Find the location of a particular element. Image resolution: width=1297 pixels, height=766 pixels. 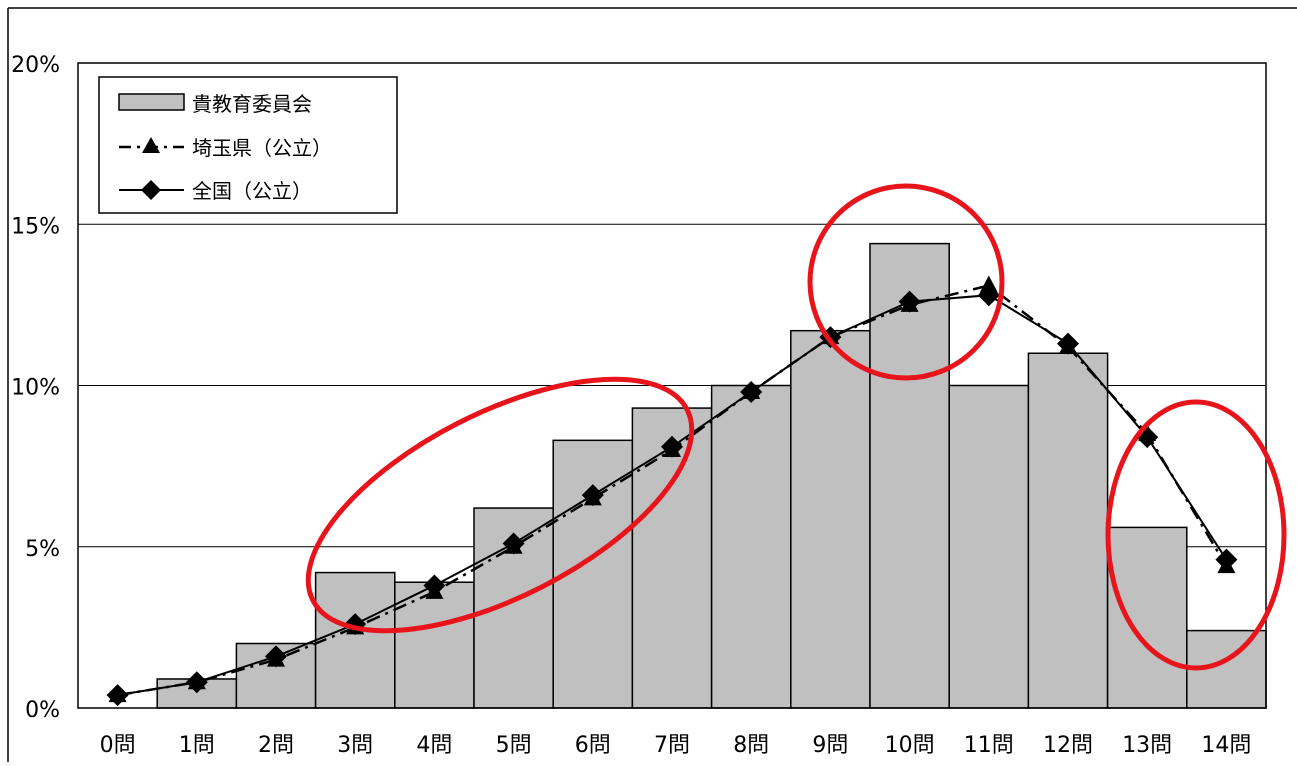

x-tick-label: 9問 is located at coordinates (830, 745).